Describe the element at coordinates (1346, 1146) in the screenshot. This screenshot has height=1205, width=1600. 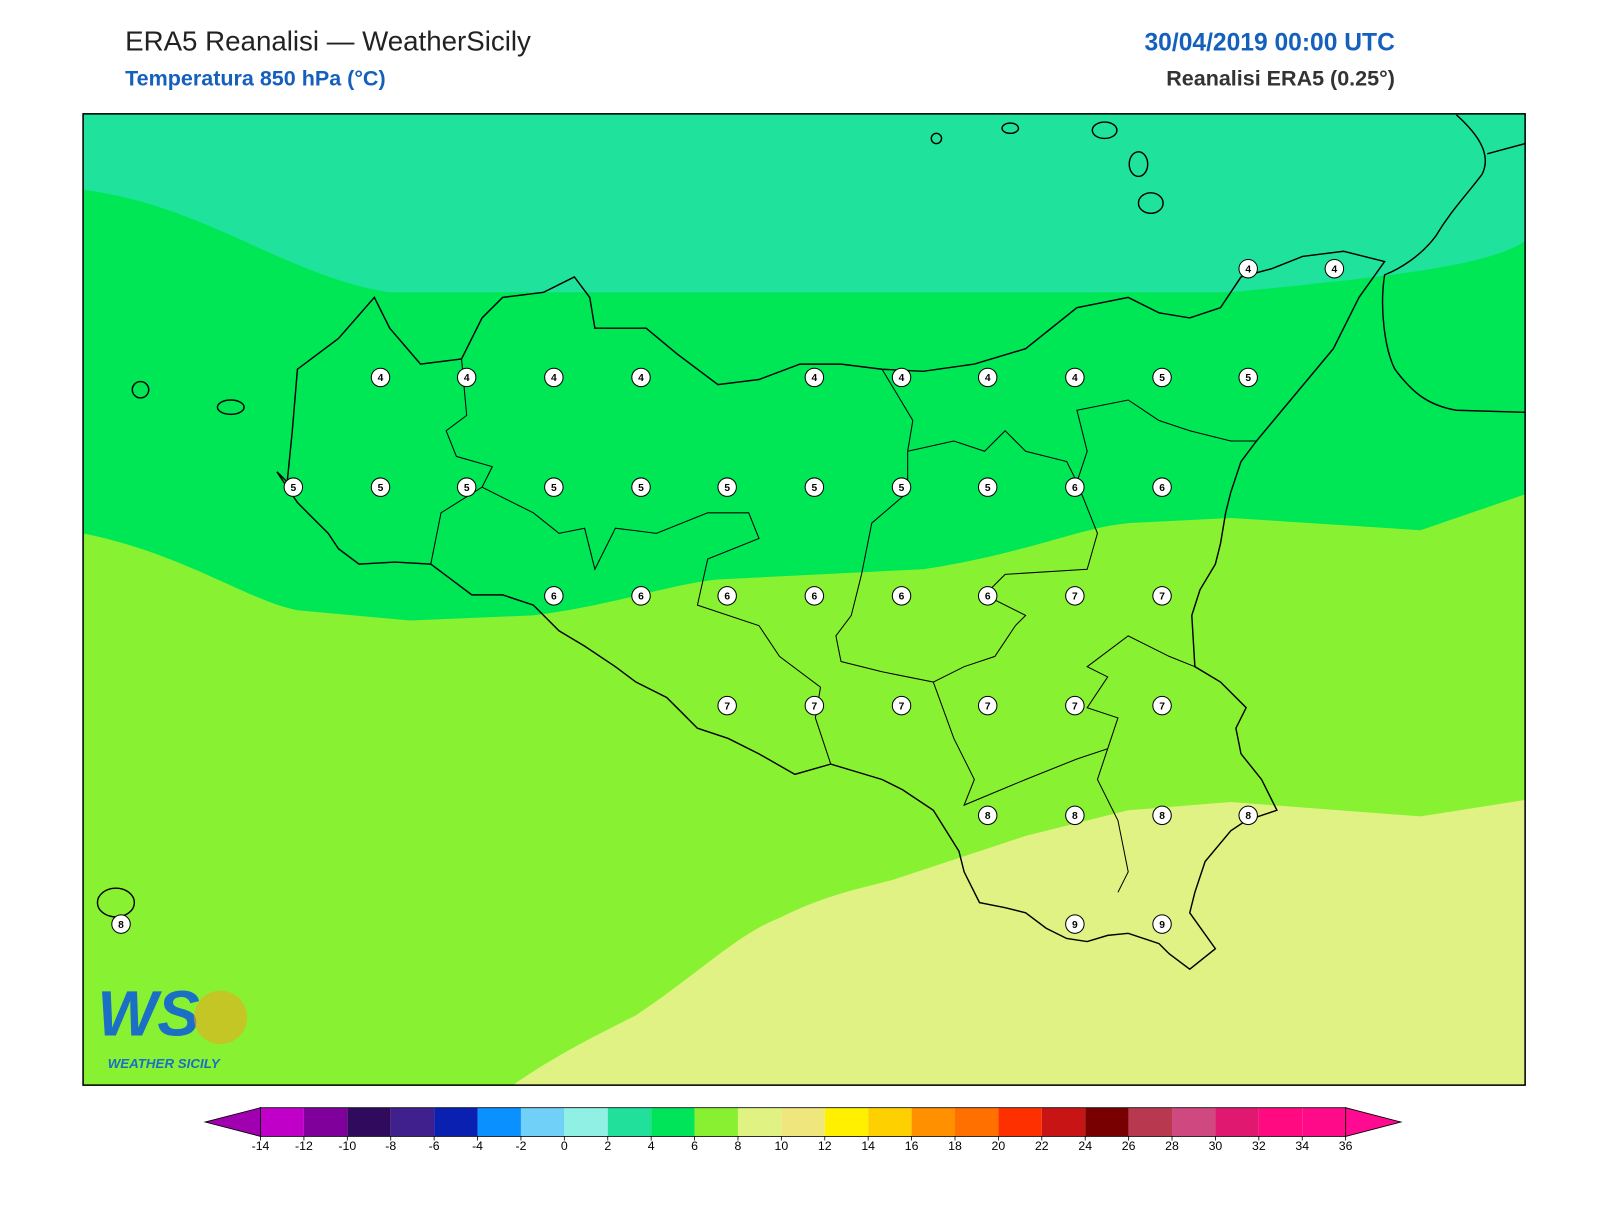
I see `colorbar-tick-label: 36` at that location.